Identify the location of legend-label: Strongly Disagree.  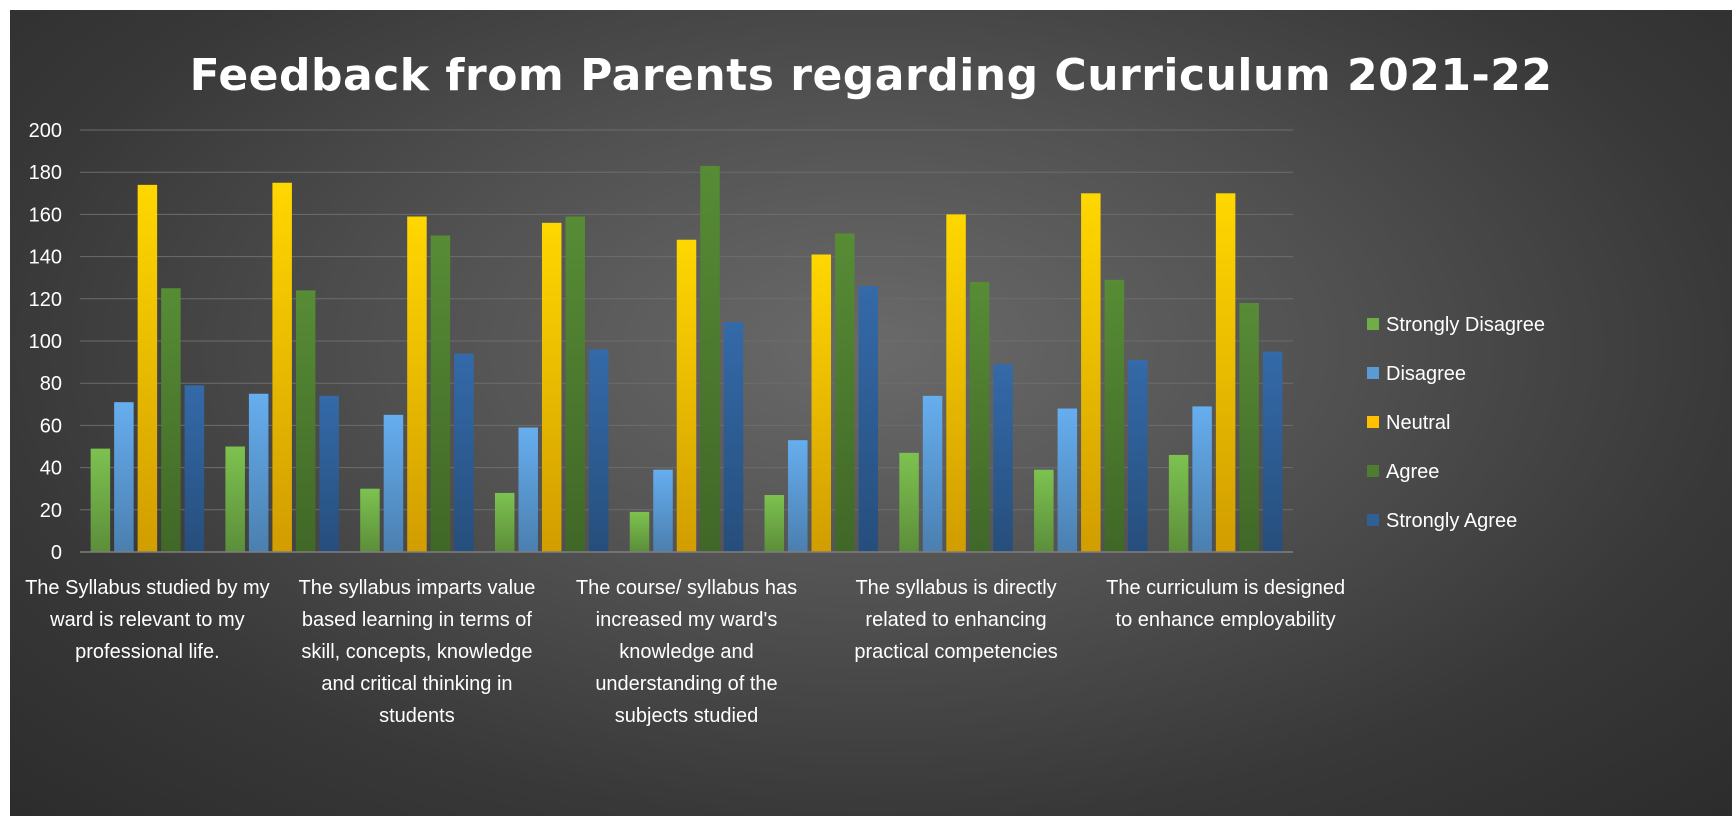
(1465, 325).